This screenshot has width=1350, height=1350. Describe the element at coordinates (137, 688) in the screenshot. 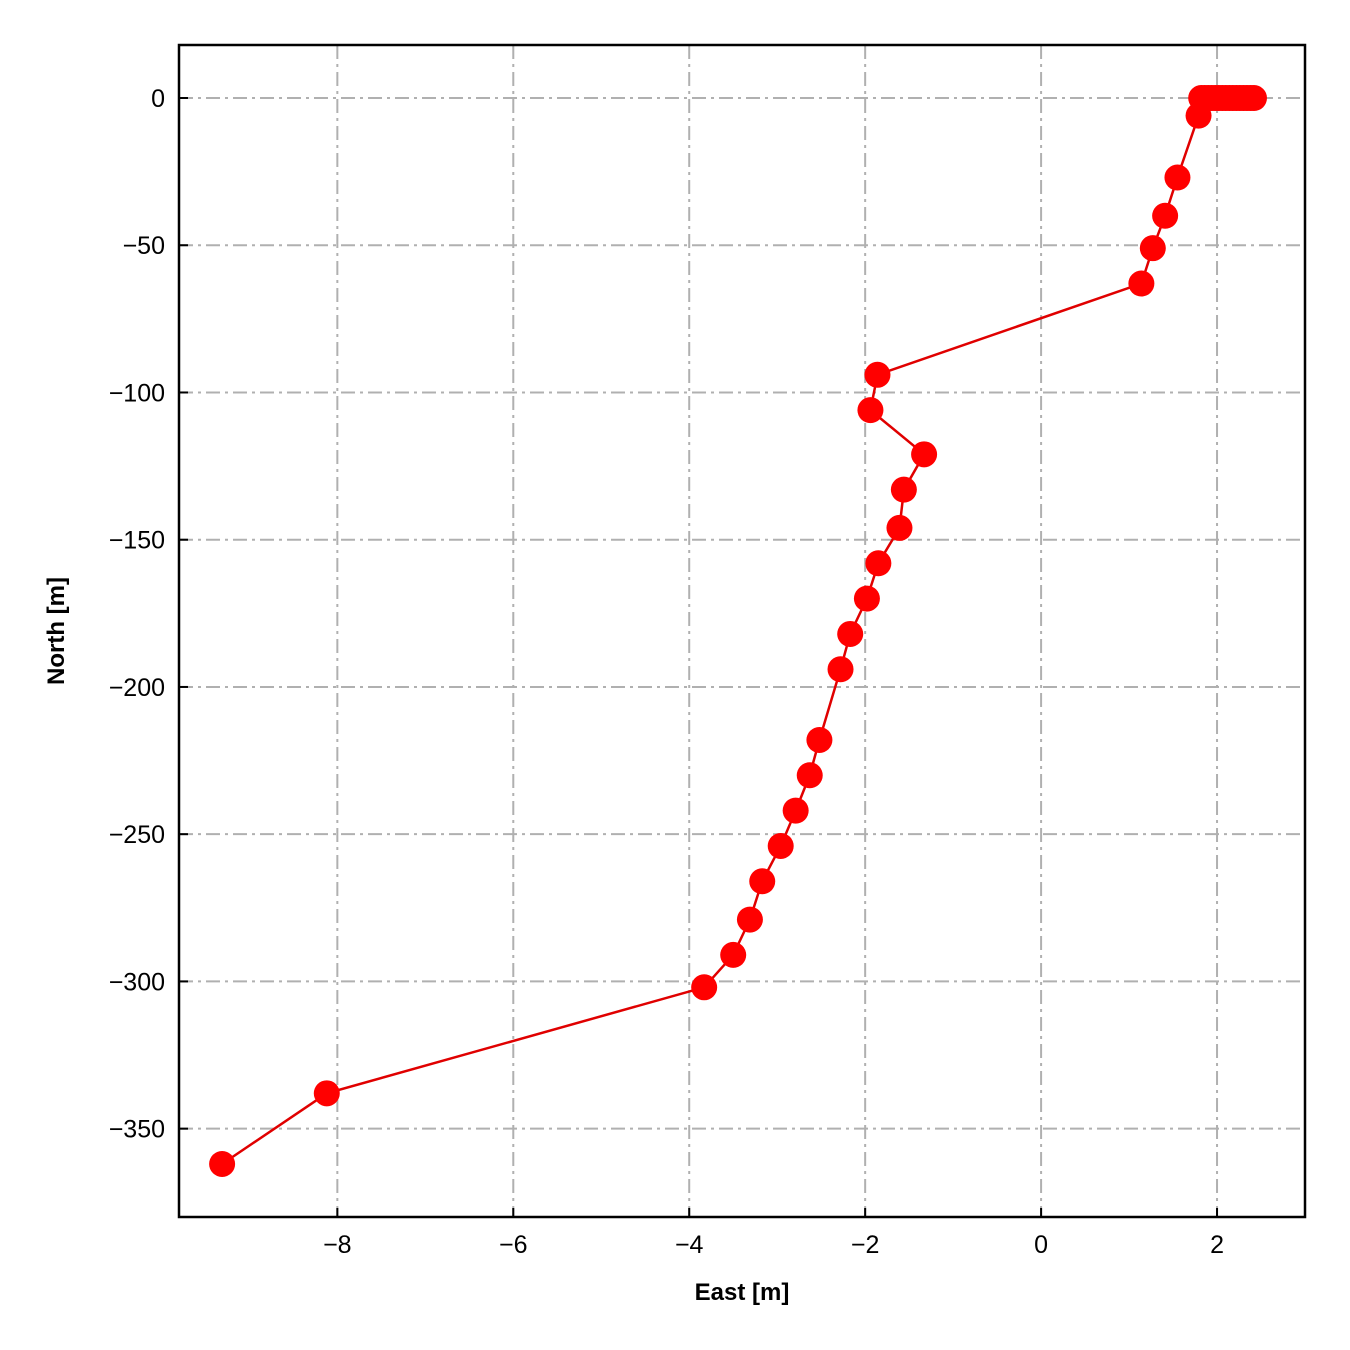

I see `y-tick-label: −200` at that location.